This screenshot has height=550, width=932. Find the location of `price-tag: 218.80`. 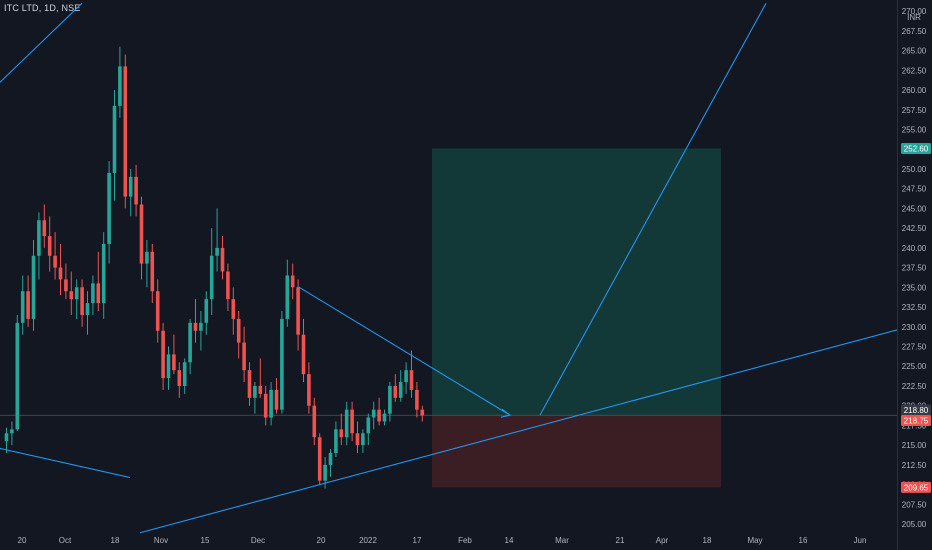

price-tag: 218.80 is located at coordinates (916, 410).